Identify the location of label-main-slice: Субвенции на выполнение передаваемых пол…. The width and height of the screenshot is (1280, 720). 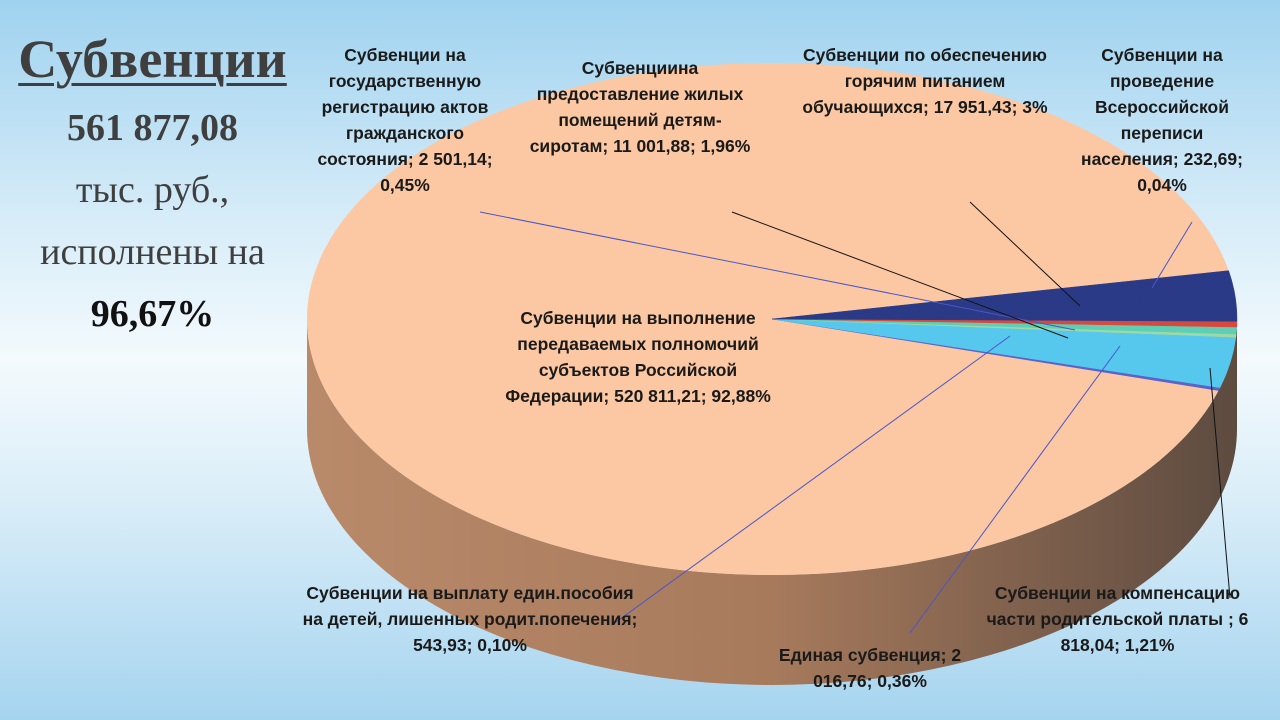
(638, 357).